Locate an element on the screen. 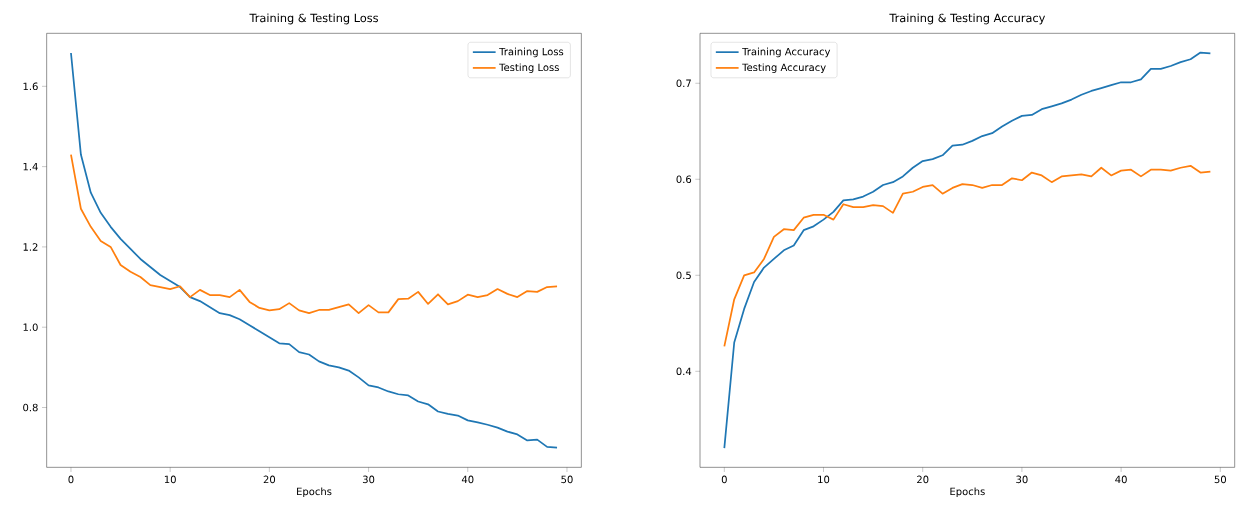 The height and width of the screenshot is (510, 1244). y-tick-label: 1.2 is located at coordinates (30, 247).